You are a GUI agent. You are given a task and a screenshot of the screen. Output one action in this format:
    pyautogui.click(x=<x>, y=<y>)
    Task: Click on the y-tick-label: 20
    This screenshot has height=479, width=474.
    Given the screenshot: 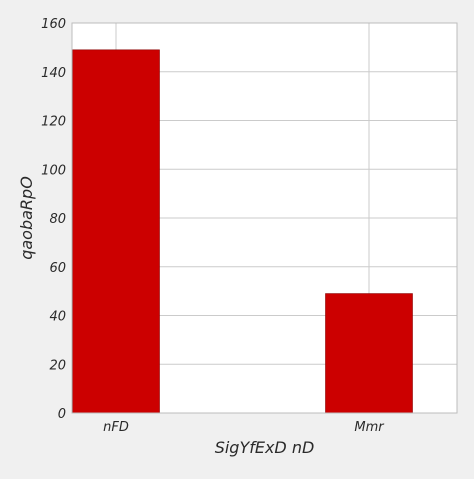 What is the action you would take?
    pyautogui.click(x=57, y=365)
    